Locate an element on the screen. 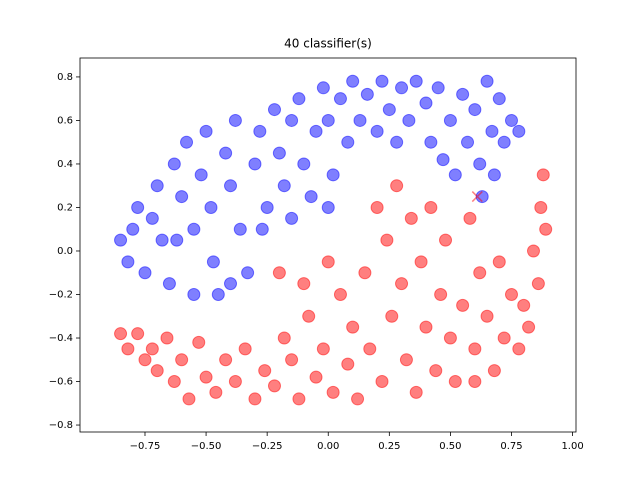 The height and width of the screenshot is (484, 640). y-tick-label: 0.8 is located at coordinates (65, 77).